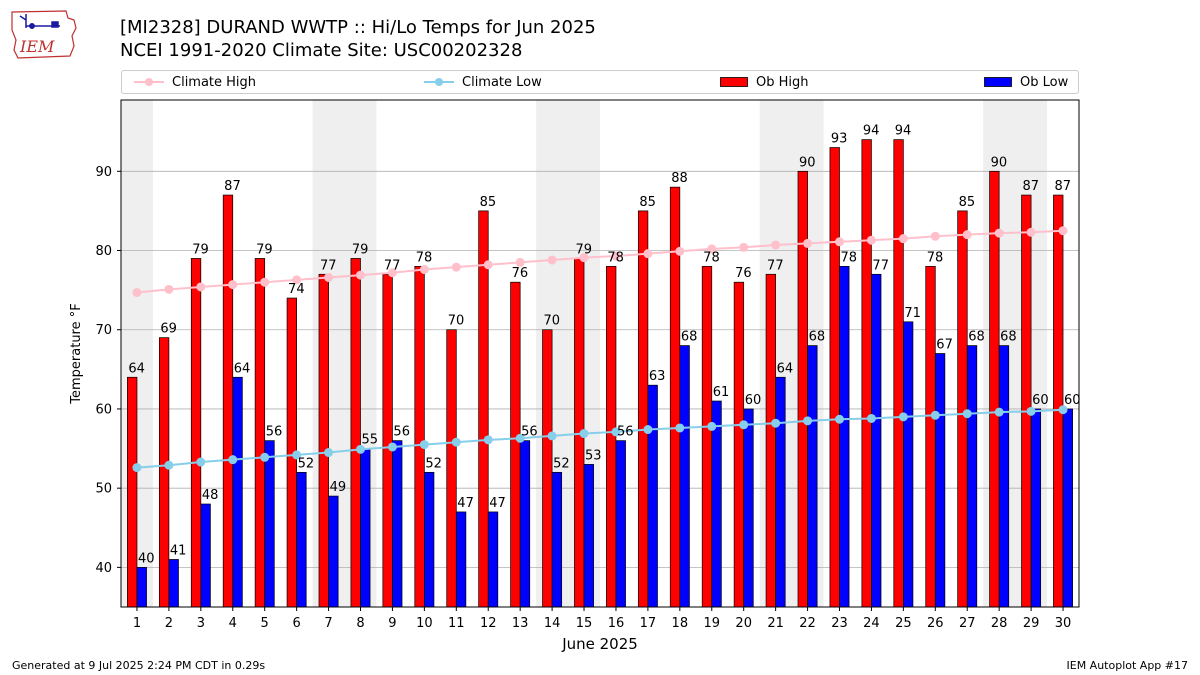 The height and width of the screenshot is (675, 1200). I want to click on app-credit: IEM Autoplot App #17, so click(1127, 665).